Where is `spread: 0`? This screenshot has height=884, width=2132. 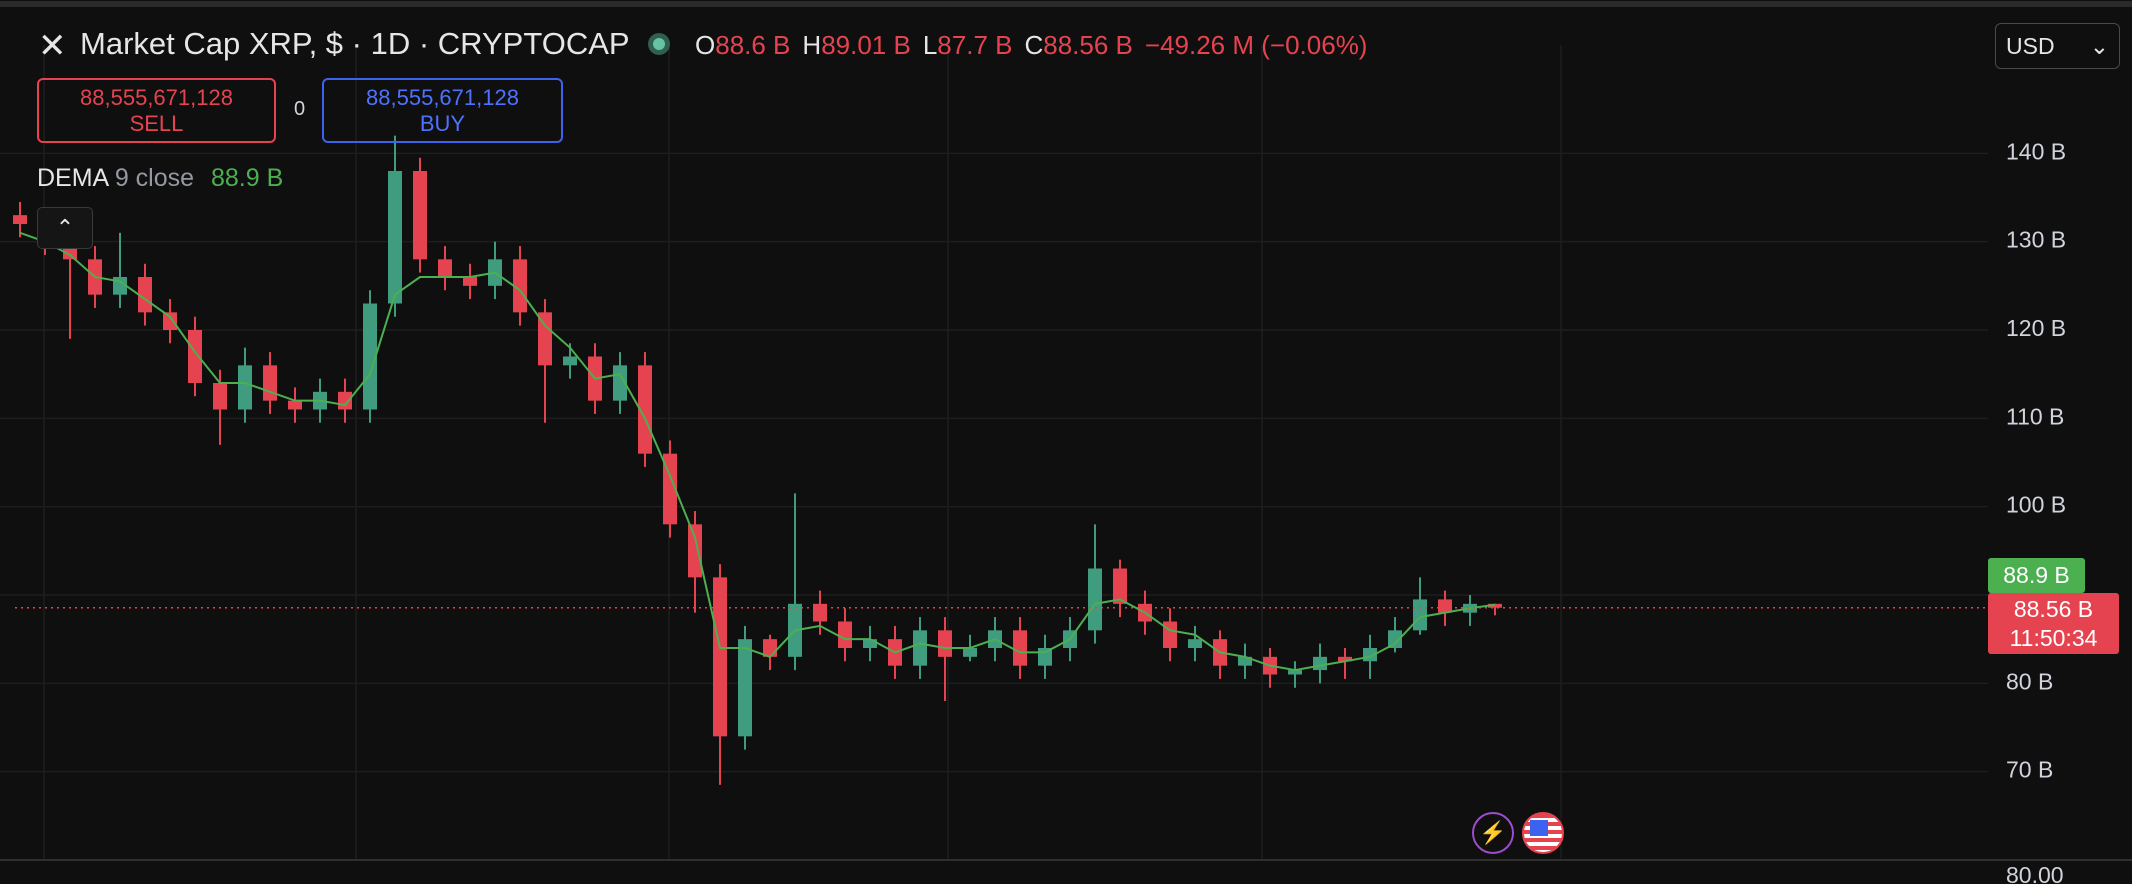
spread: 0 is located at coordinates (300, 109).